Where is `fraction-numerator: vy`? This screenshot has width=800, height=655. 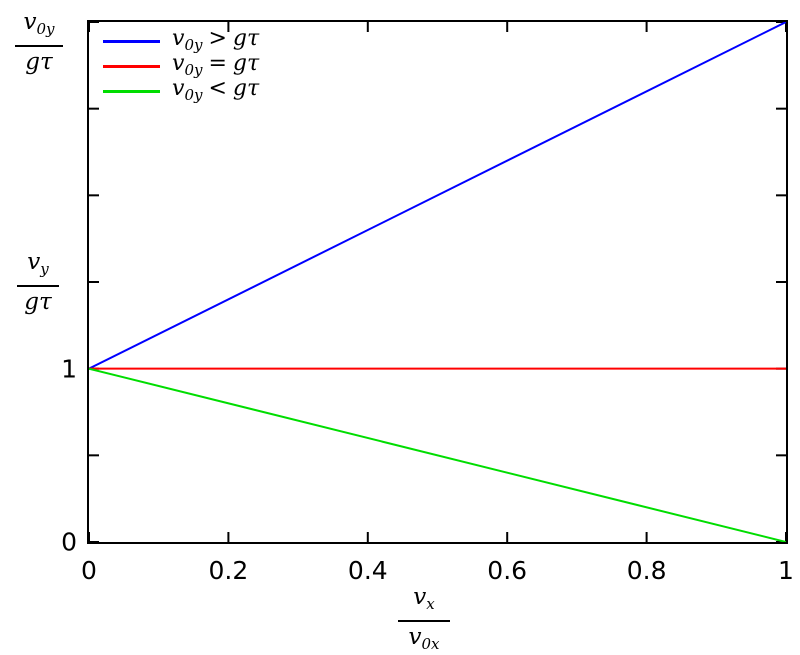
fraction-numerator: vy is located at coordinates (38, 263).